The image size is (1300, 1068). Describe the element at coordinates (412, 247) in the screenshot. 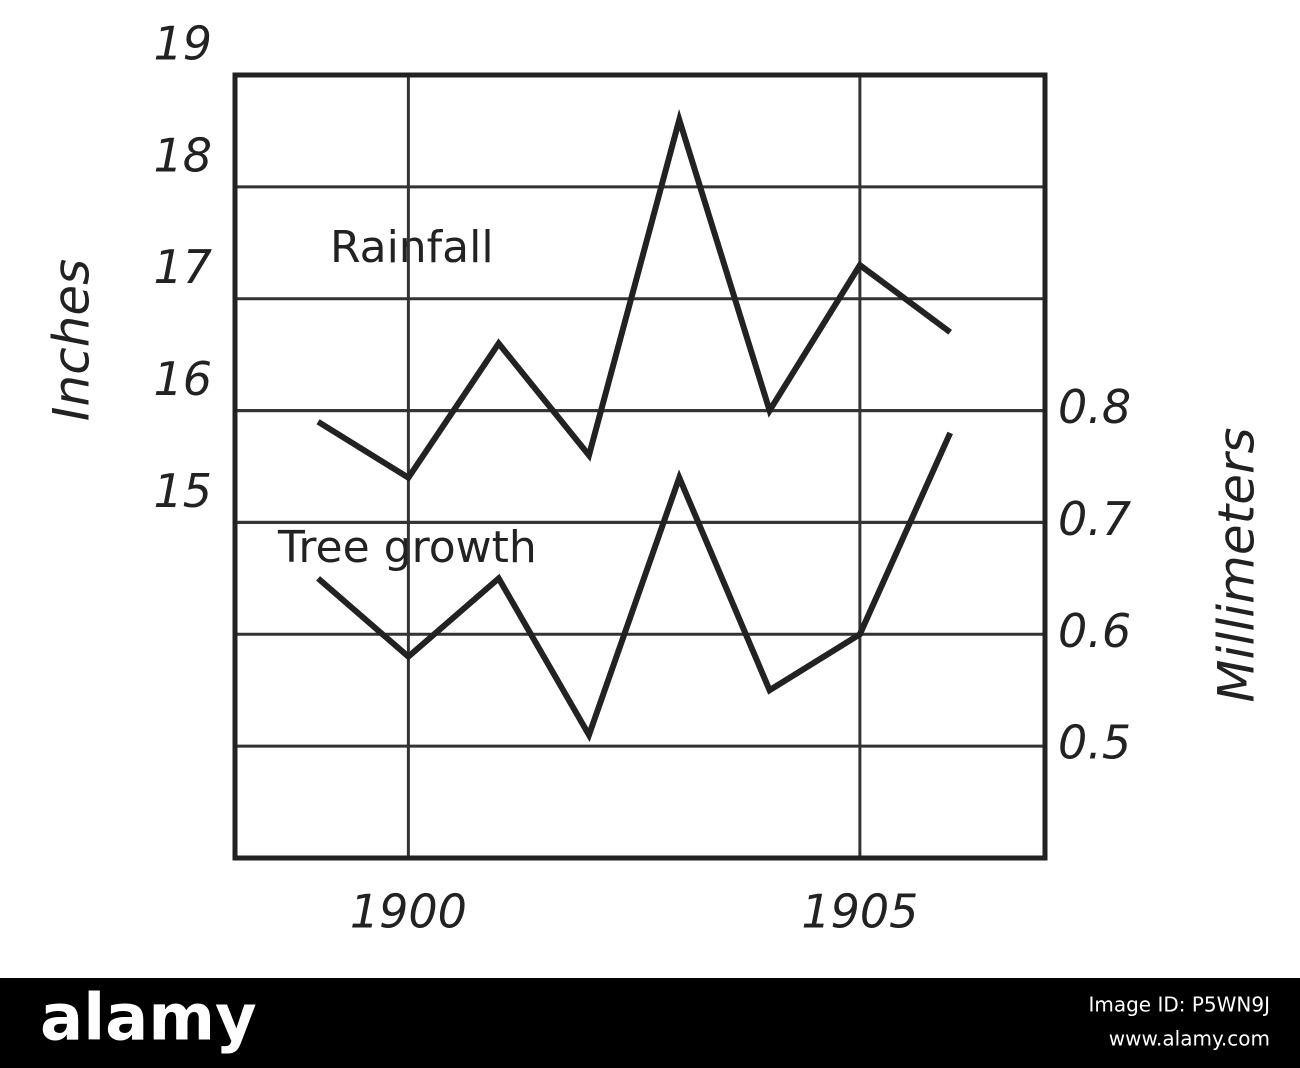

I see `series-label: Rainfall` at that location.